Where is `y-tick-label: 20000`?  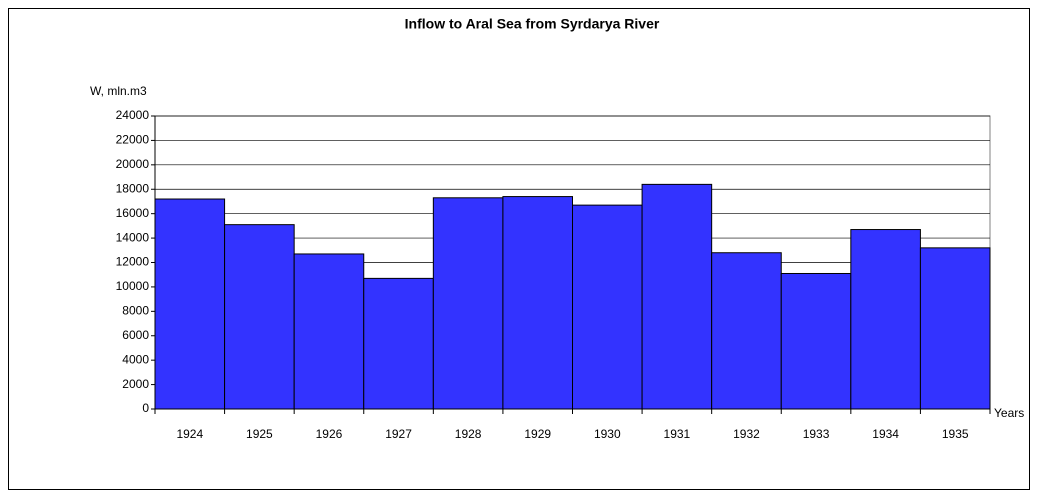 y-tick-label: 20000 is located at coordinates (133, 164).